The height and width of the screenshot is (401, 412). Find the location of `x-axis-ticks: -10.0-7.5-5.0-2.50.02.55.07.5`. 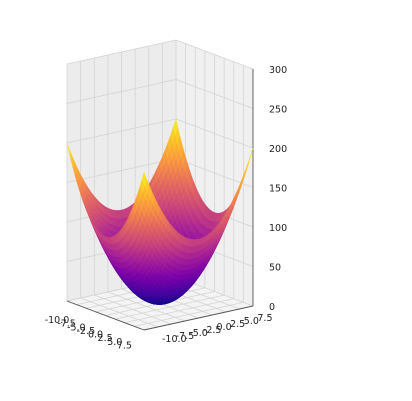

x-axis-ticks: -10.0-7.5-5.0-2.50.02.55.07.5 is located at coordinates (88, 333).